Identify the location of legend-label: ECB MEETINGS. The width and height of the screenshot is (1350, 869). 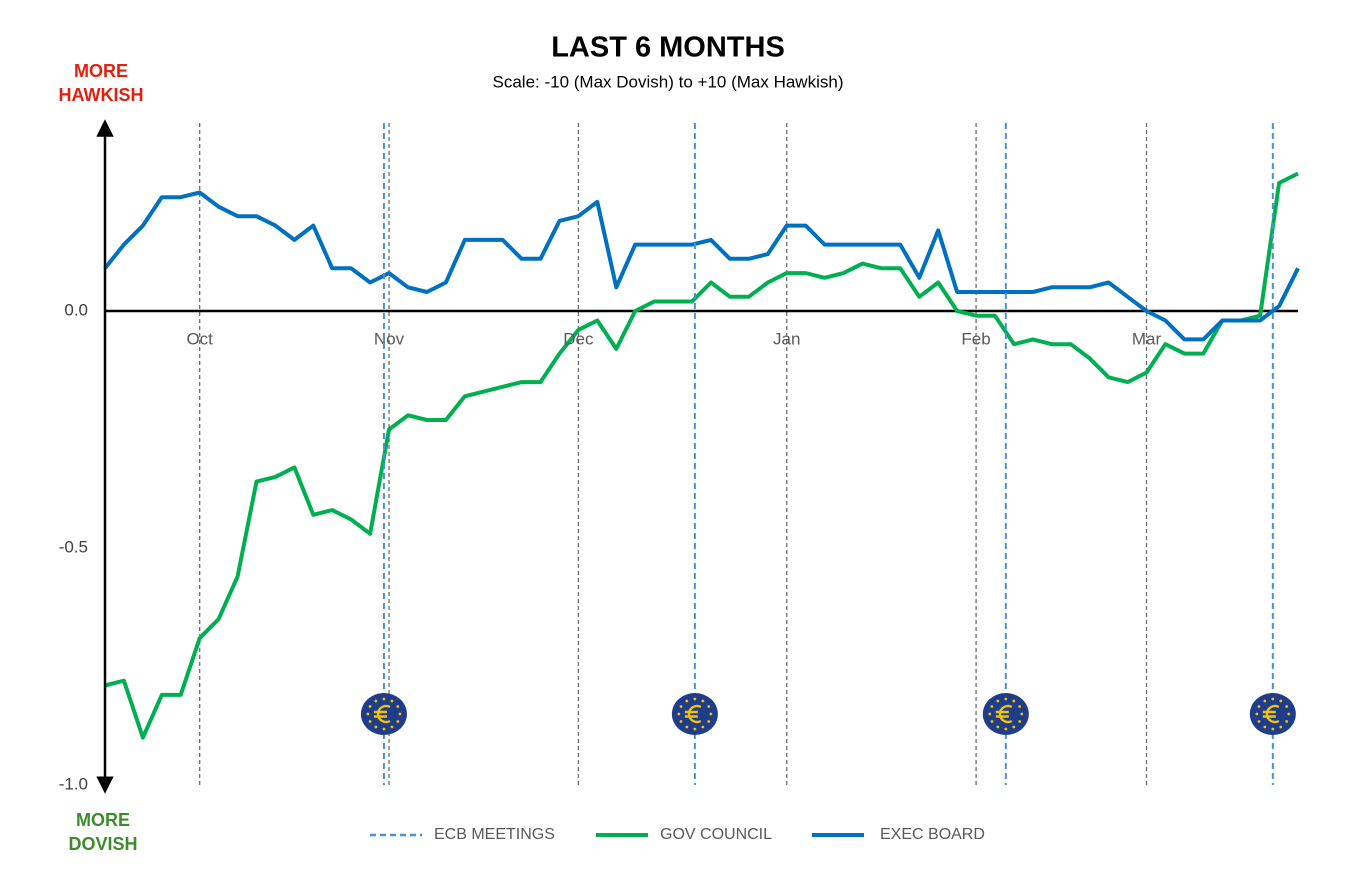
(494, 834).